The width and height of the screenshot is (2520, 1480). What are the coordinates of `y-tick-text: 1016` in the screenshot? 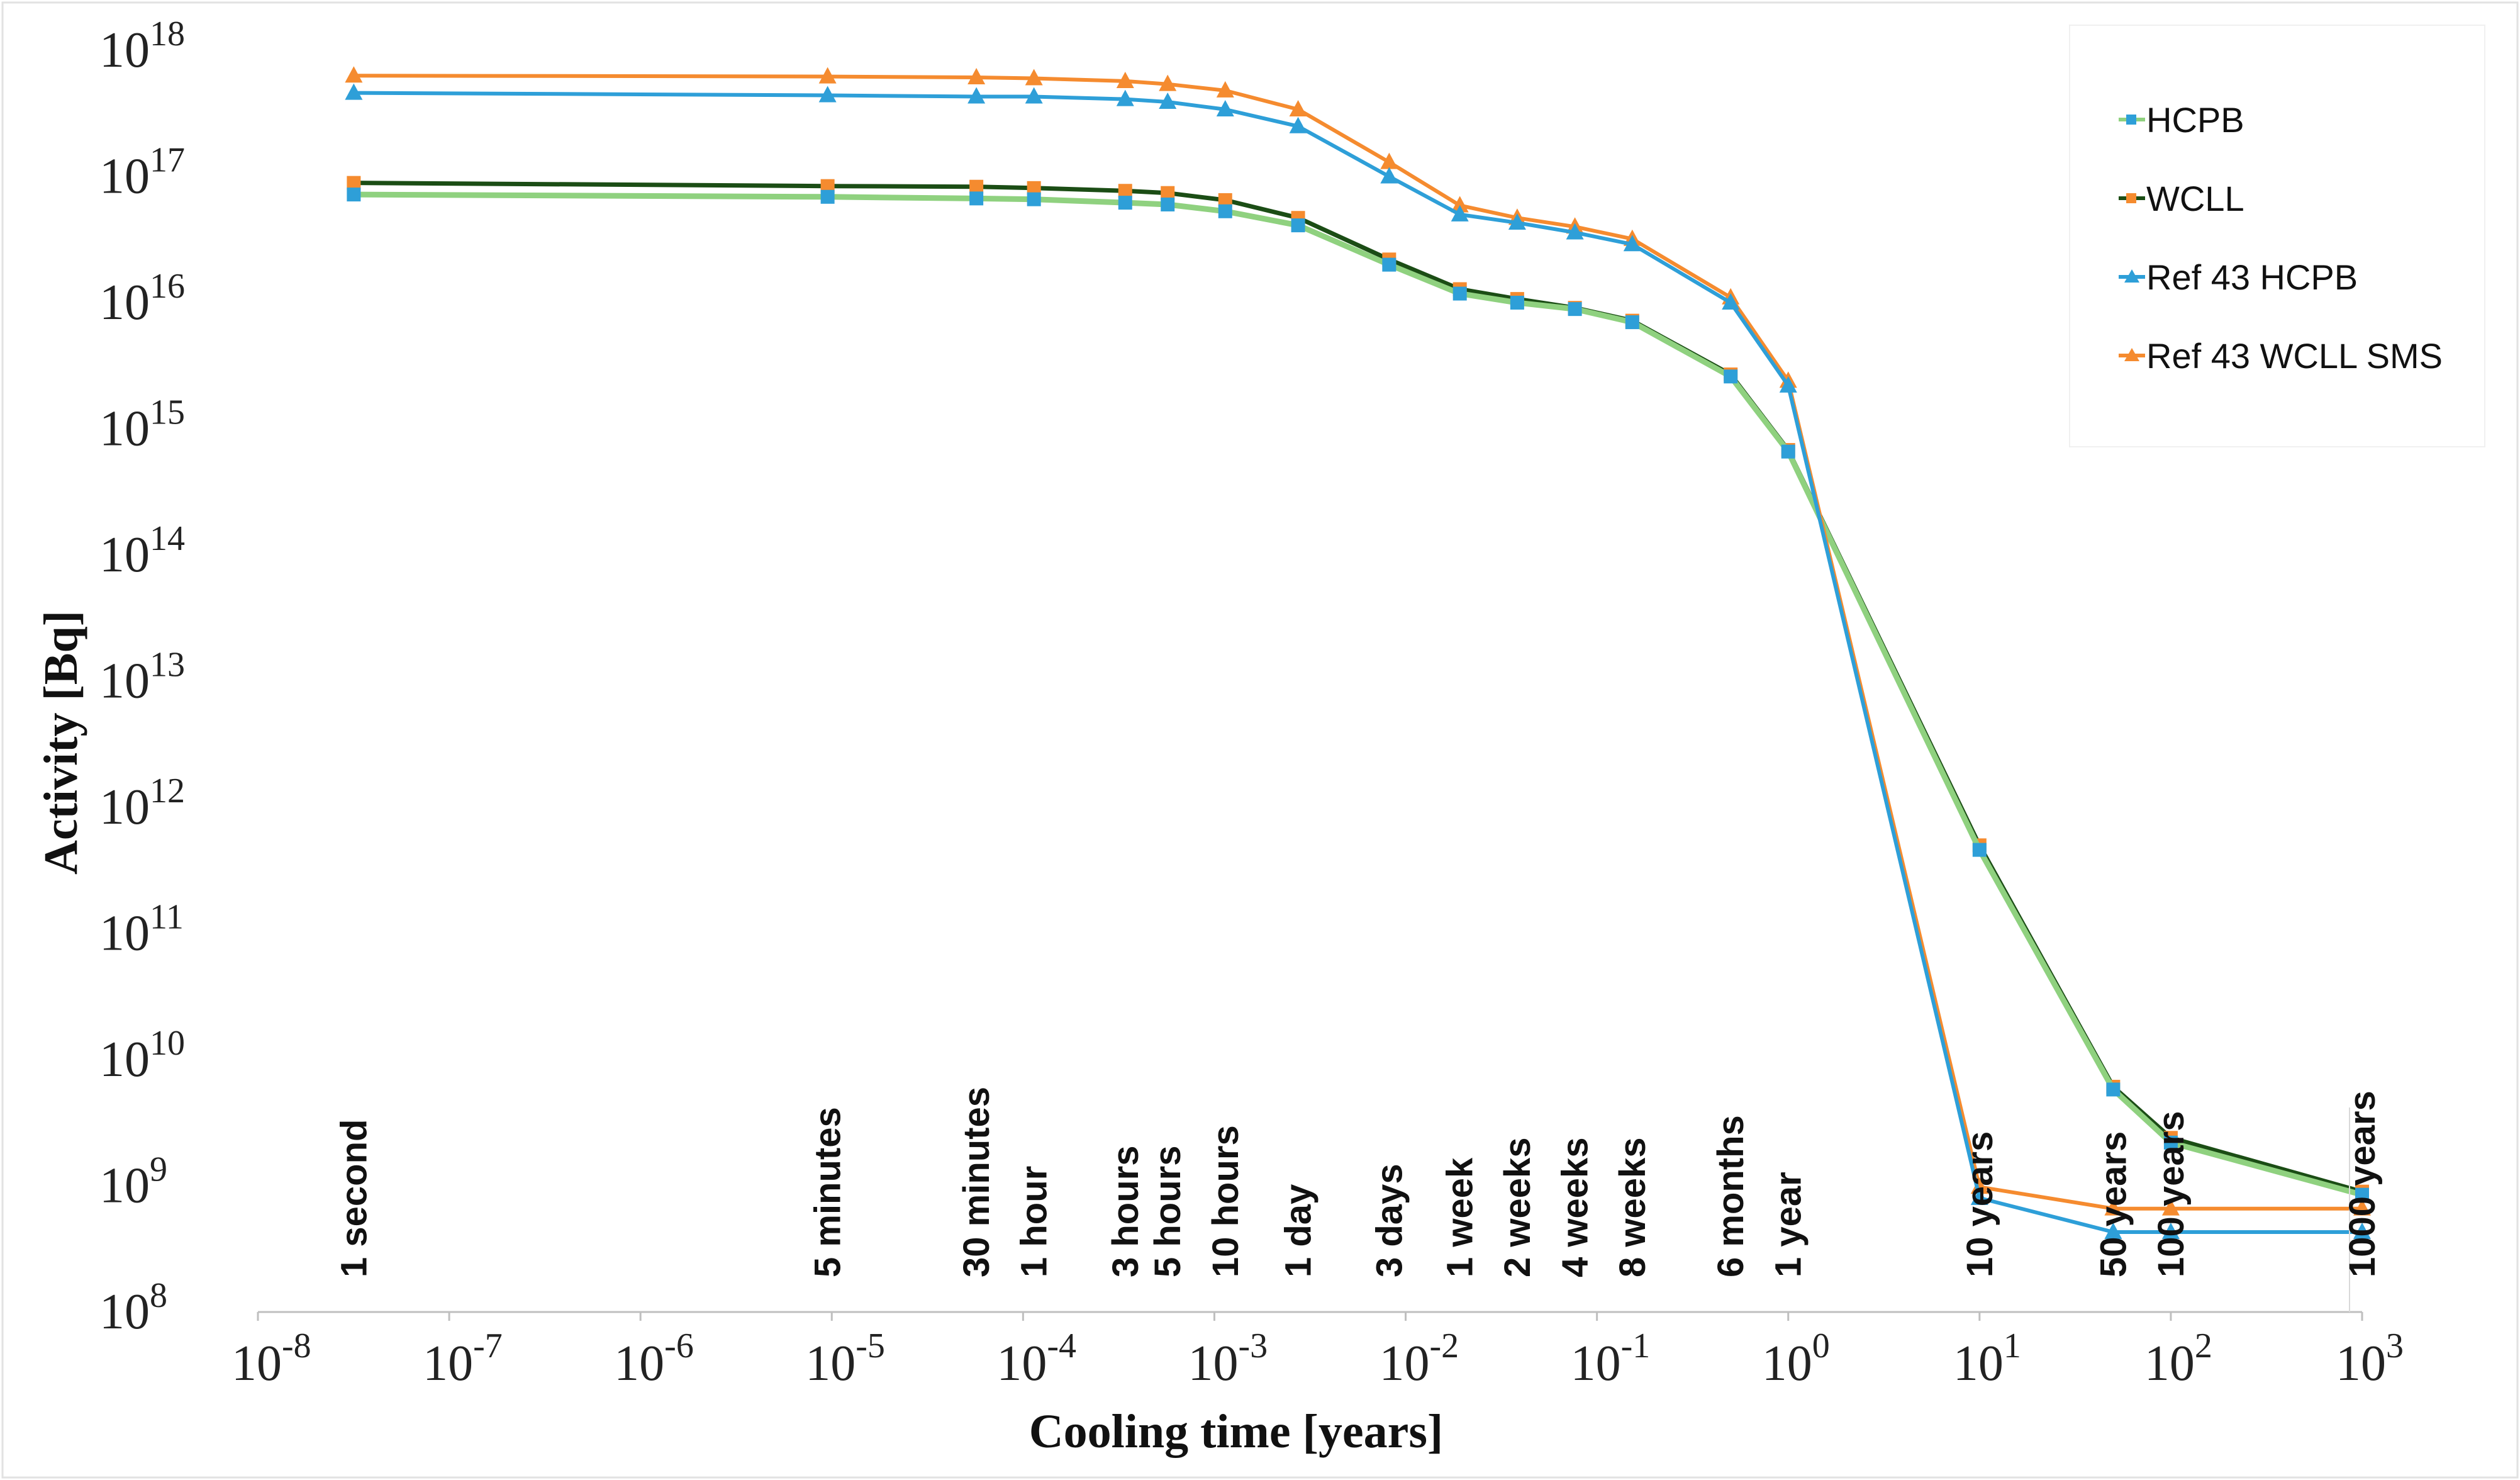 It's located at (142, 298).